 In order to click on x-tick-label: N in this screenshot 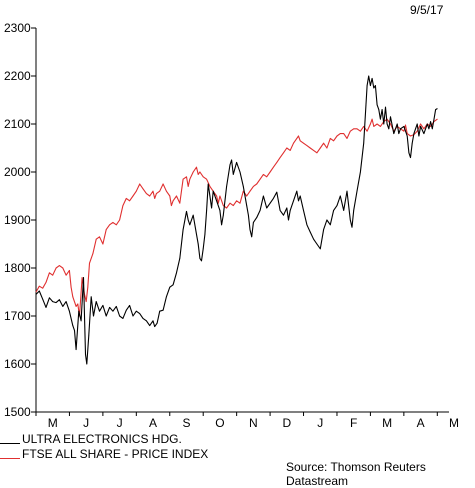, I will do `click(253, 423)`.